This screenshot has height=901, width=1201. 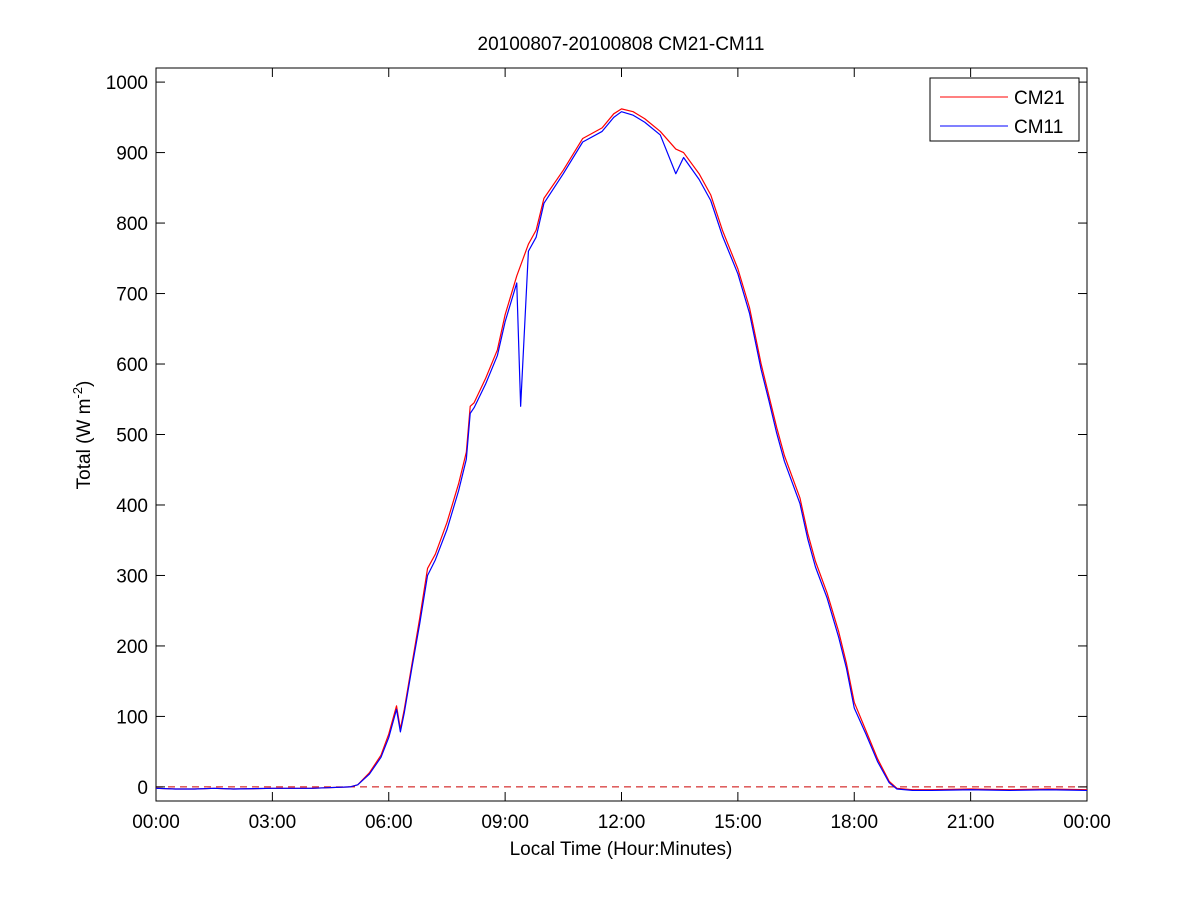 What do you see at coordinates (142, 788) in the screenshot?
I see `y-tick-label: 0` at bounding box center [142, 788].